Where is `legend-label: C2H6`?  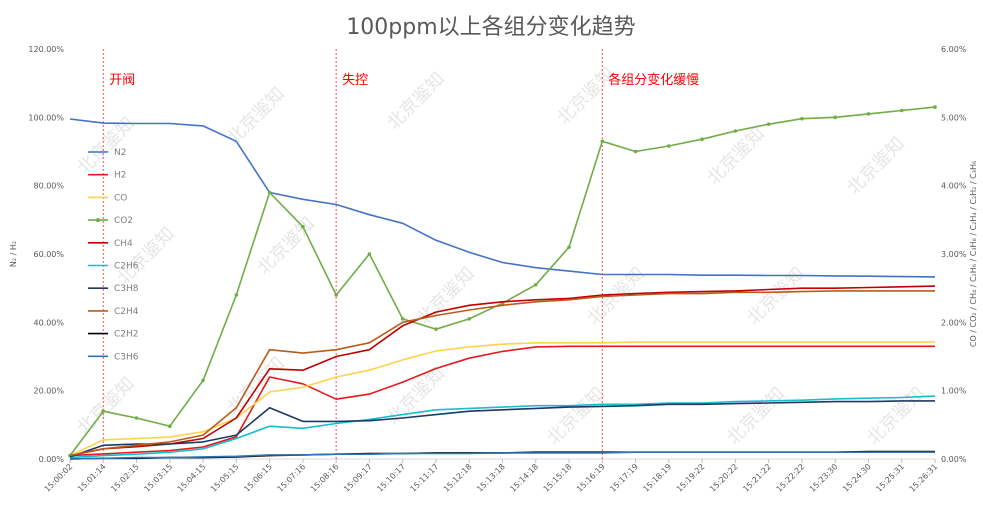
legend-label: C2H6 is located at coordinates (126, 267).